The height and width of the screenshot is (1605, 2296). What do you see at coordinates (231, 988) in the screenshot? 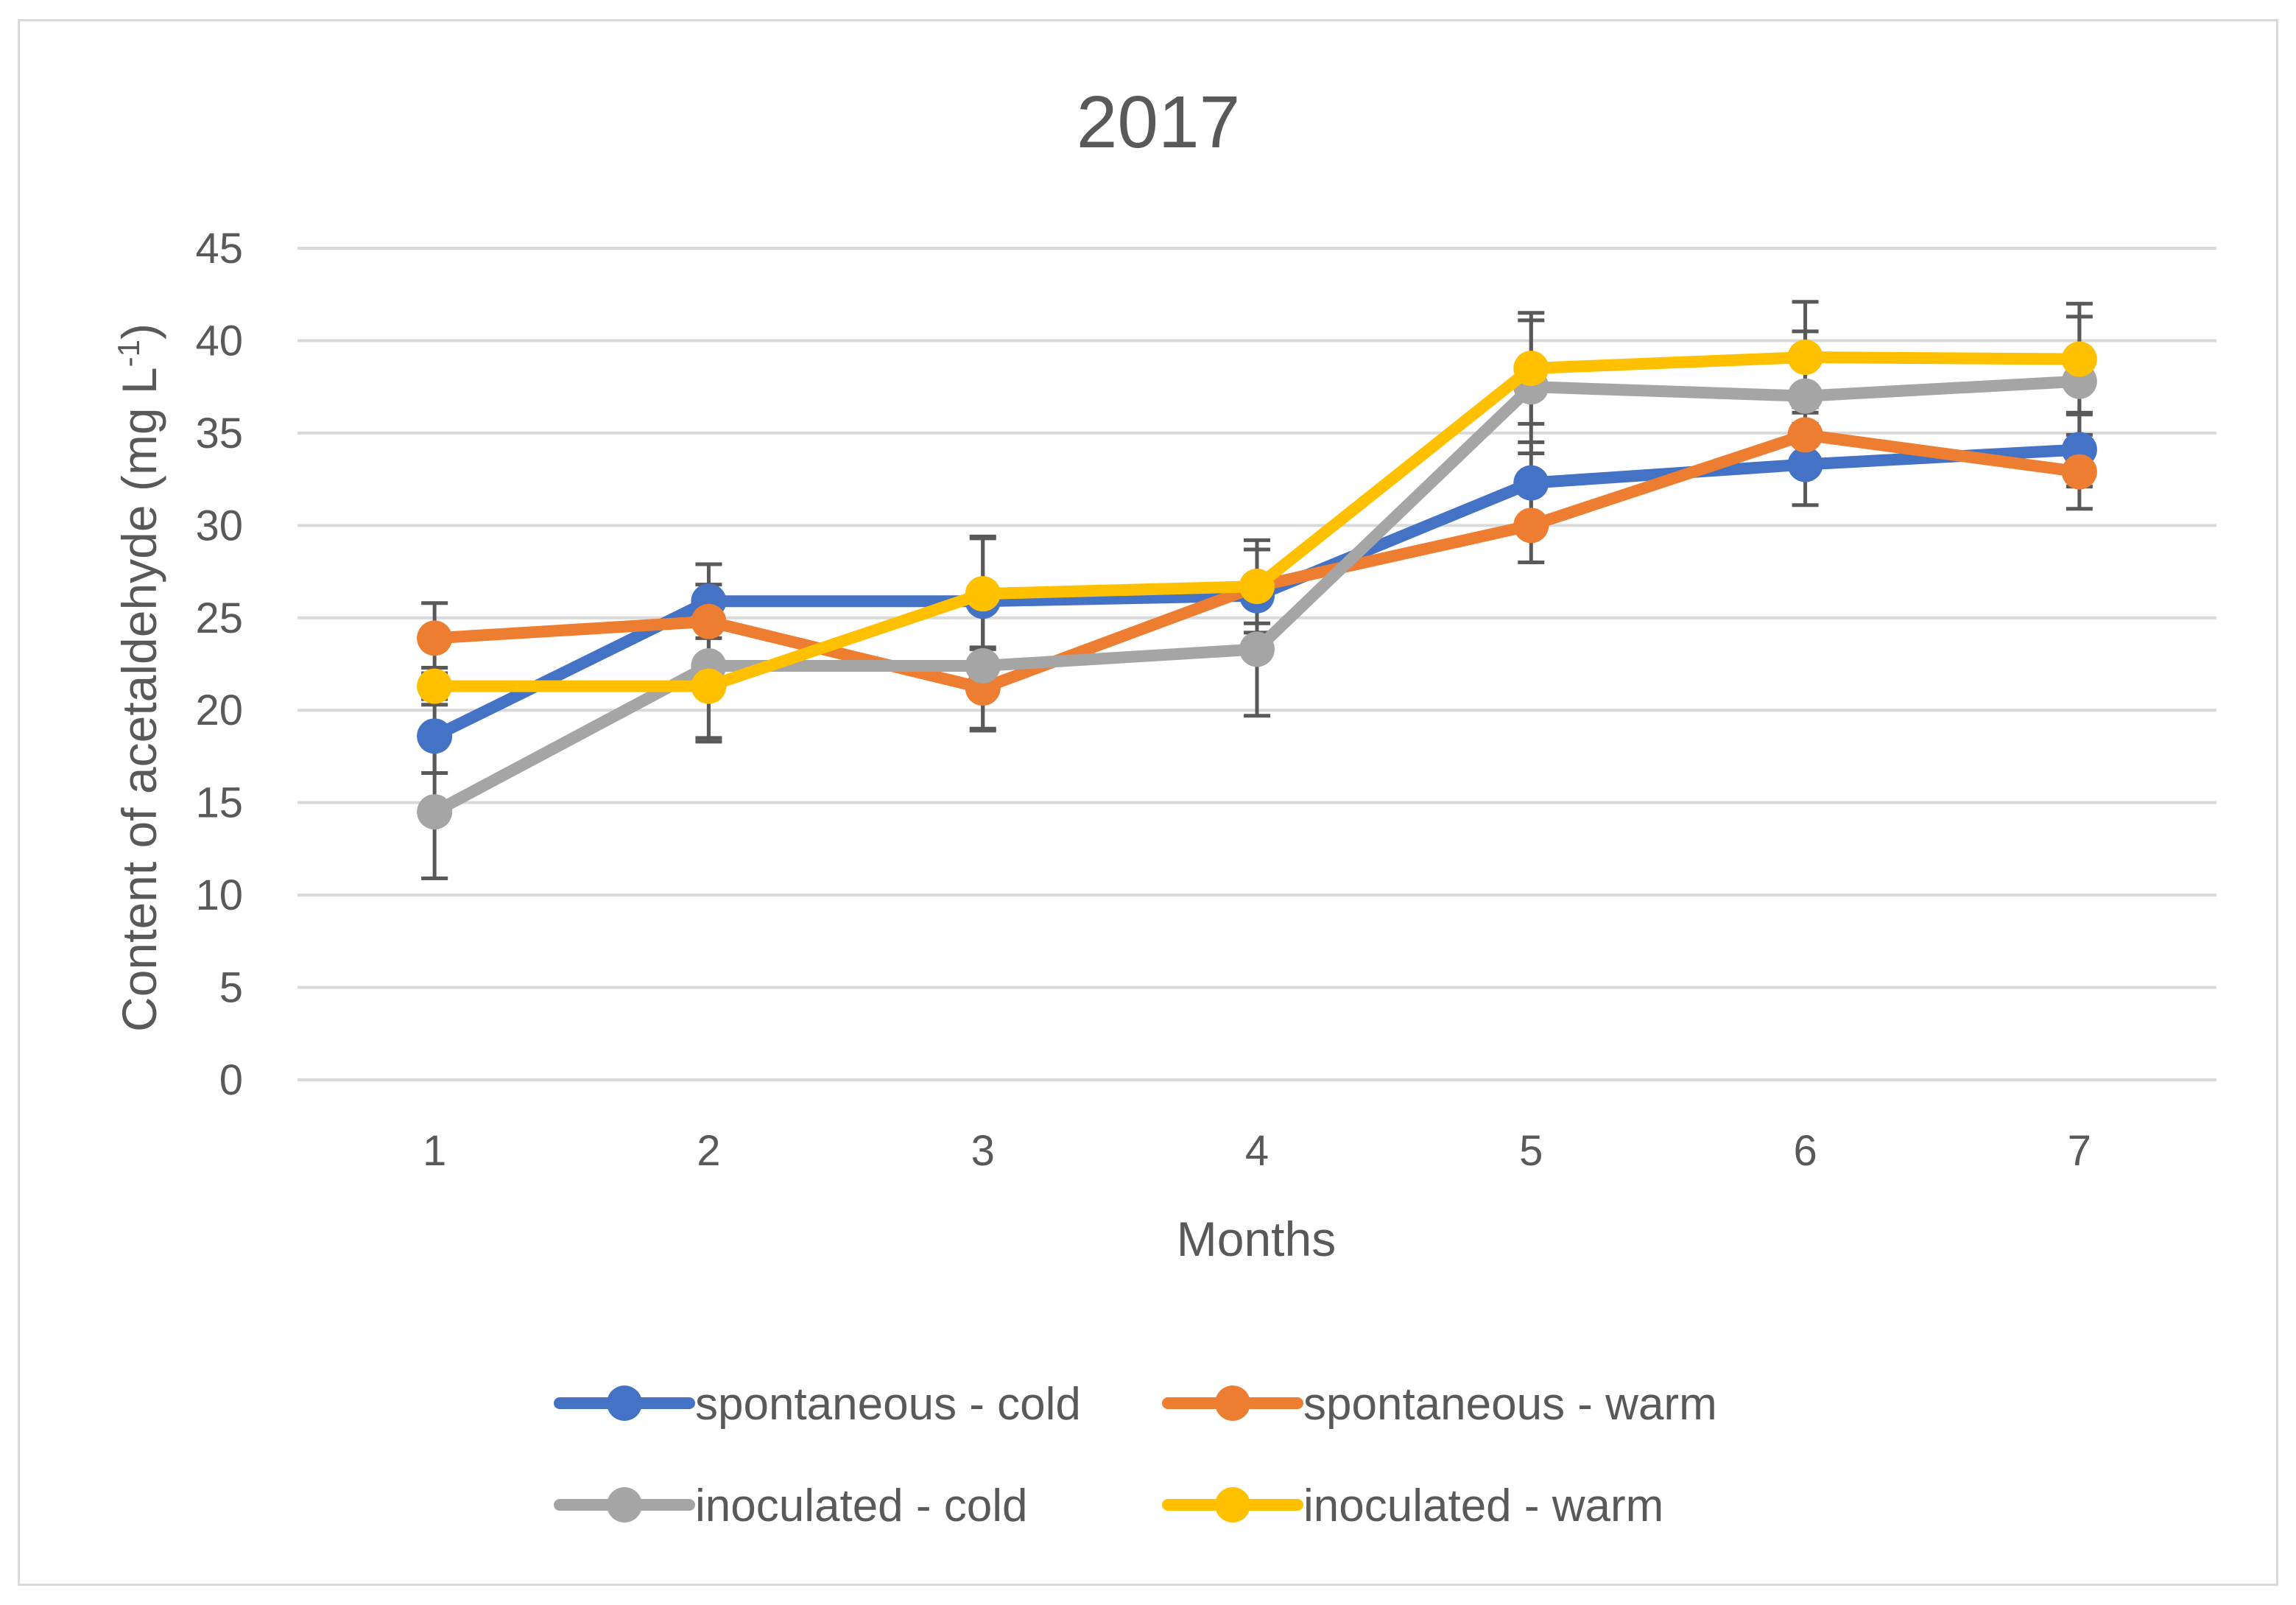
I see `y-tick-label-5: 5` at bounding box center [231, 988].